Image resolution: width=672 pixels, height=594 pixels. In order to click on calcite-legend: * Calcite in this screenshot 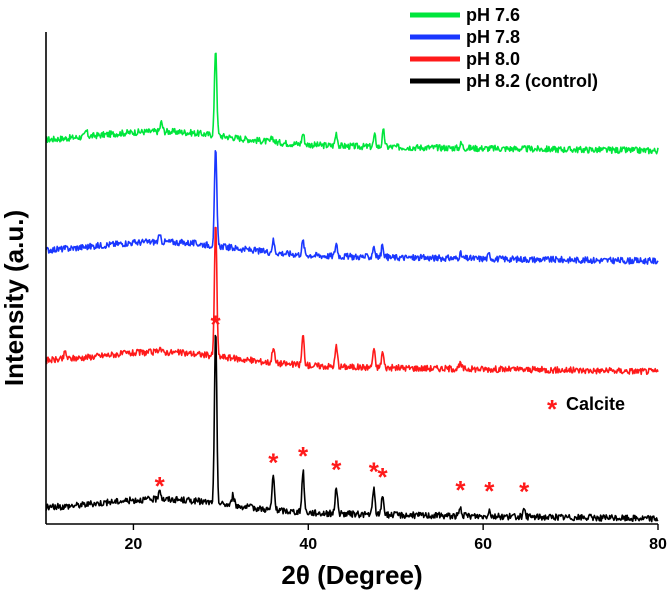, I will do `click(586, 409)`.